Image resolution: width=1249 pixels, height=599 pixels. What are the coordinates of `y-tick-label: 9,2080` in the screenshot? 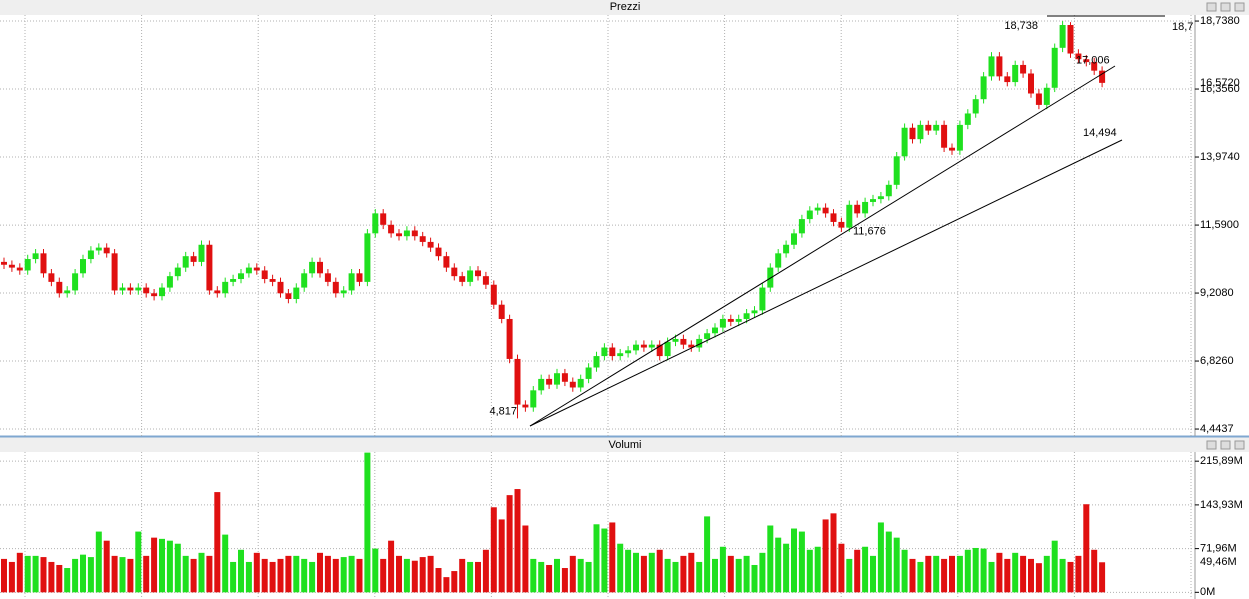 It's located at (1217, 293).